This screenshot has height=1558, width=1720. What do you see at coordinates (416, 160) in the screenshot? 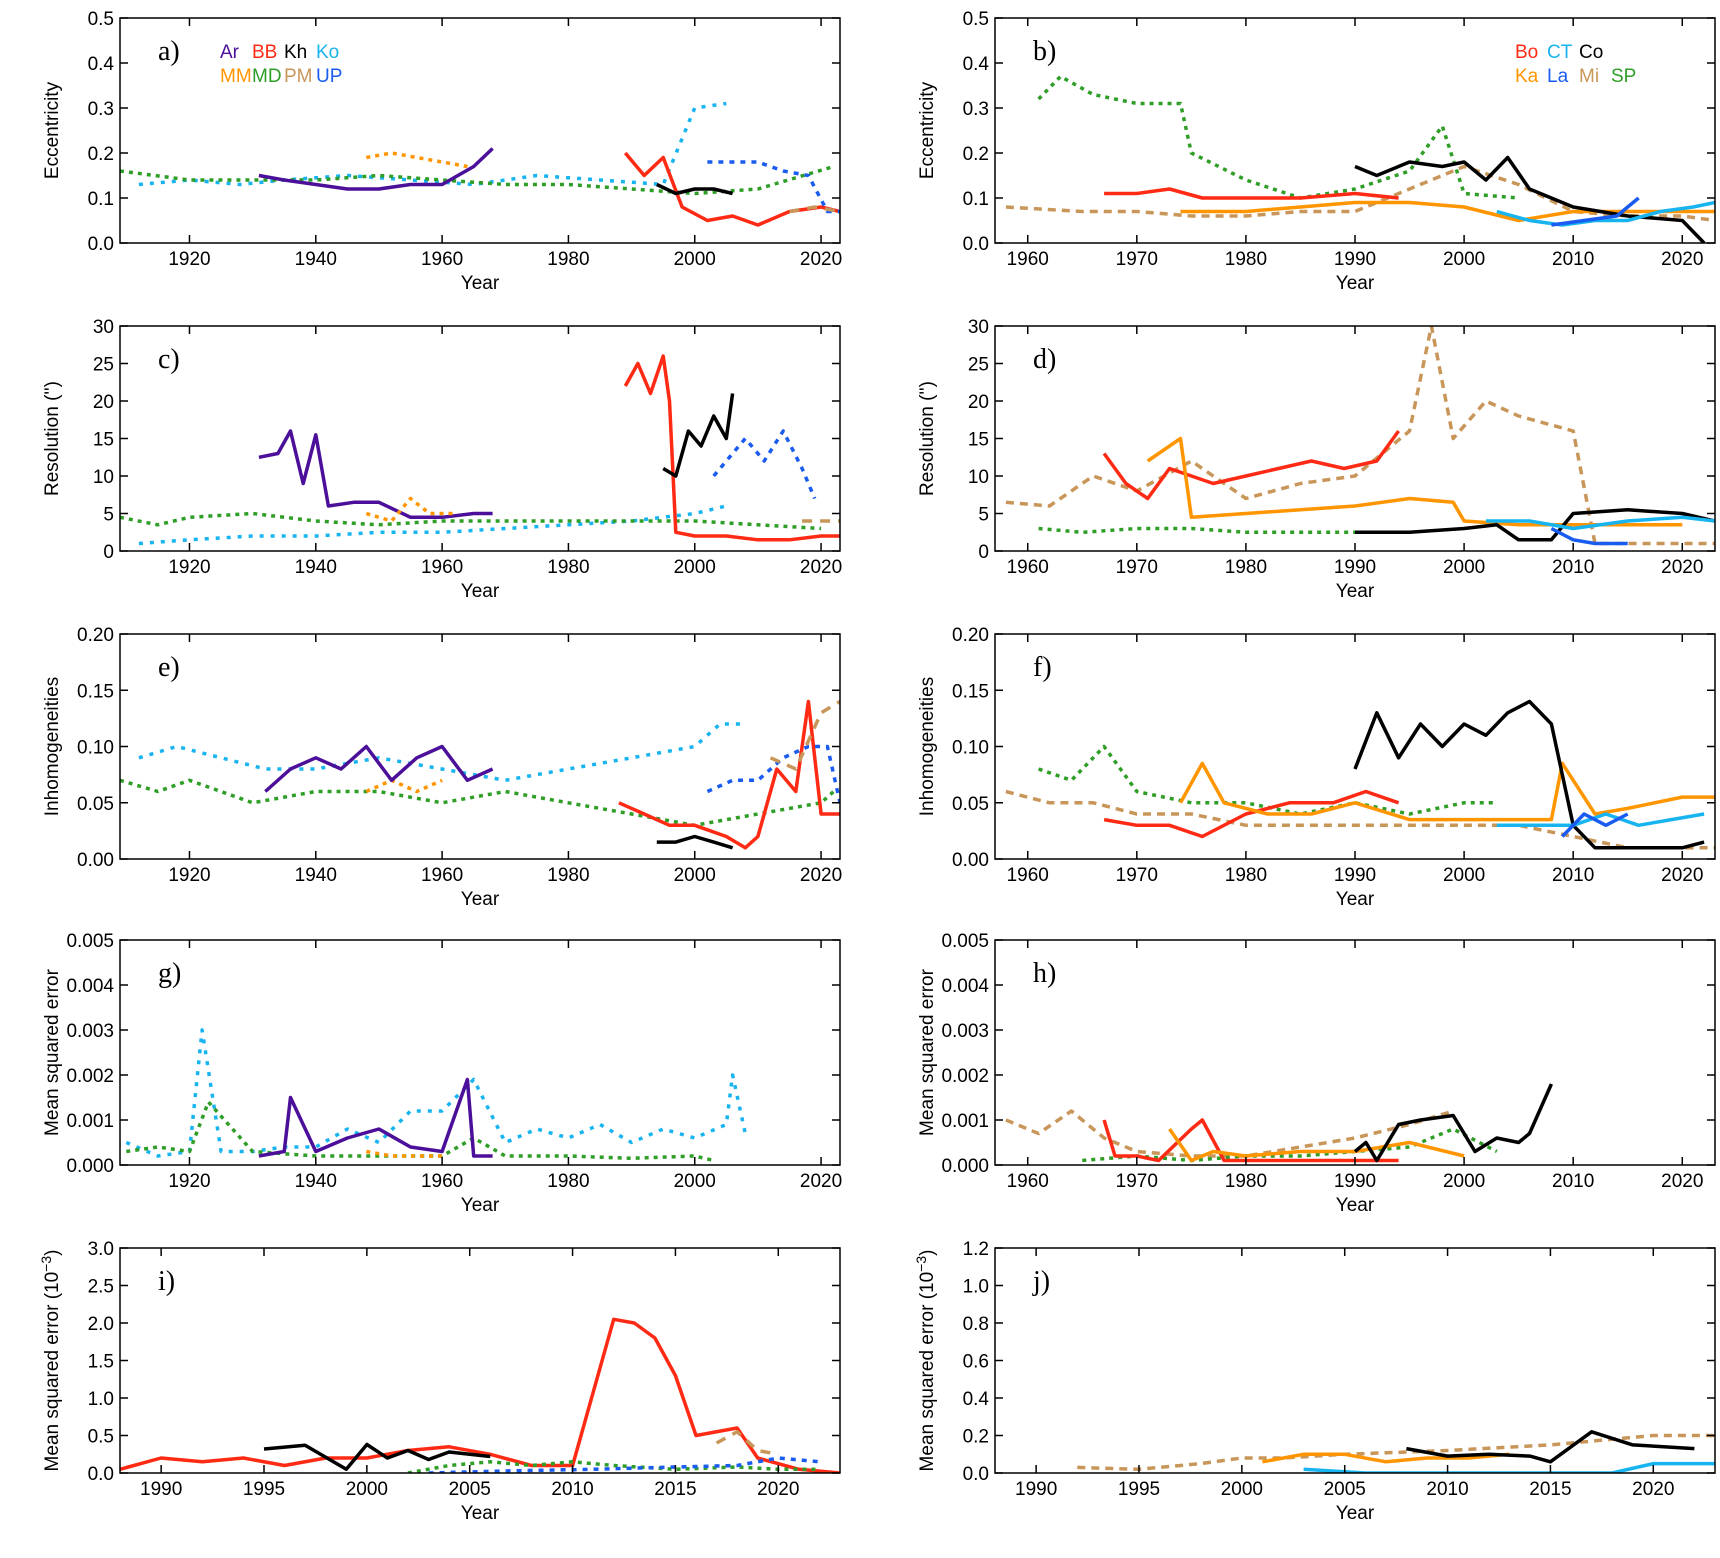
I see `series-line-MM` at bounding box center [416, 160].